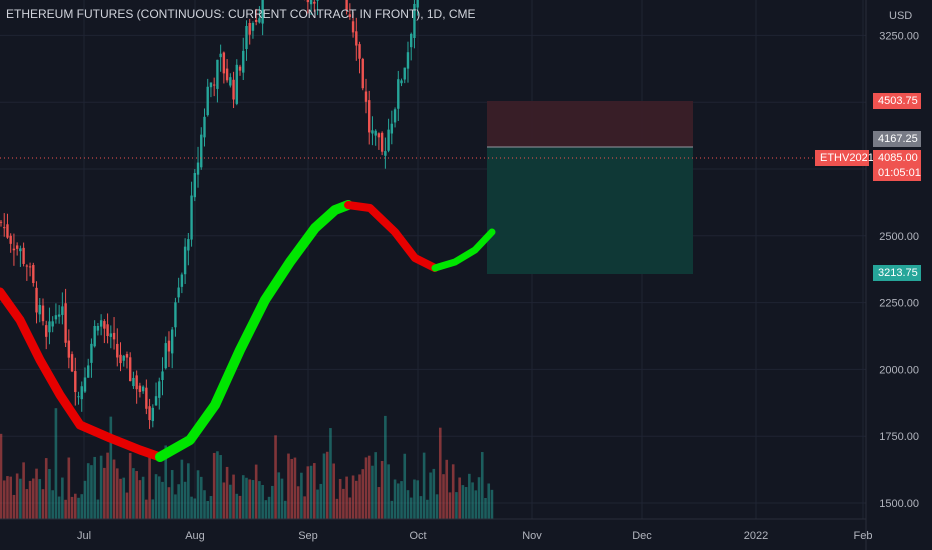 The image size is (932, 550). What do you see at coordinates (897, 101) in the screenshot?
I see `stop-price-tag: 4503.75` at bounding box center [897, 101].